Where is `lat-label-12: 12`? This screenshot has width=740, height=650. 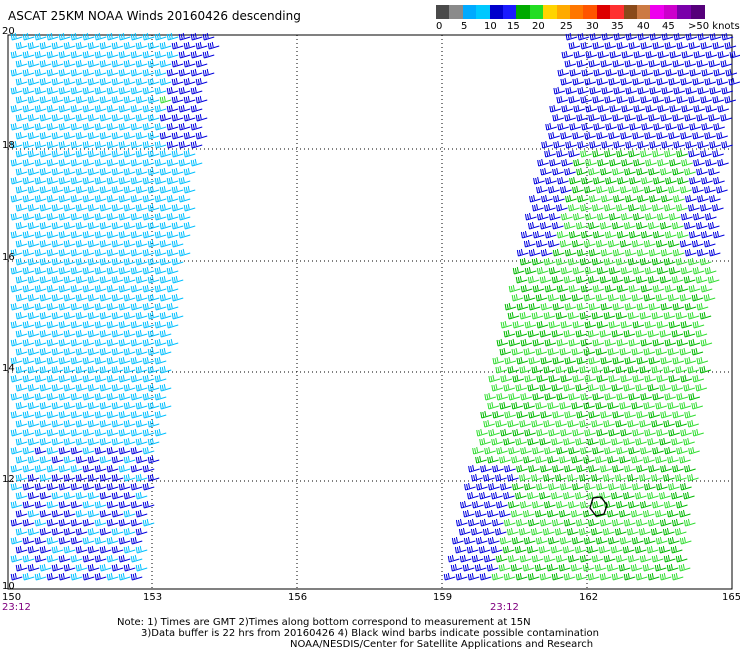
lat-label-12: 12 is located at coordinates (8, 479).